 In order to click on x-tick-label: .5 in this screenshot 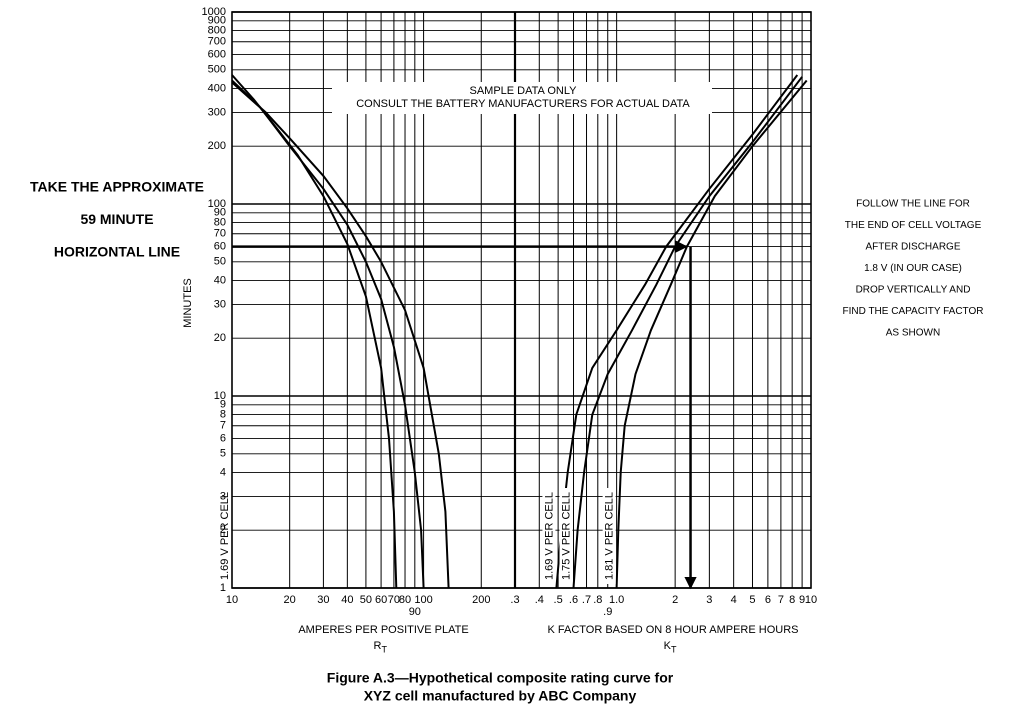, I will do `click(558, 600)`.